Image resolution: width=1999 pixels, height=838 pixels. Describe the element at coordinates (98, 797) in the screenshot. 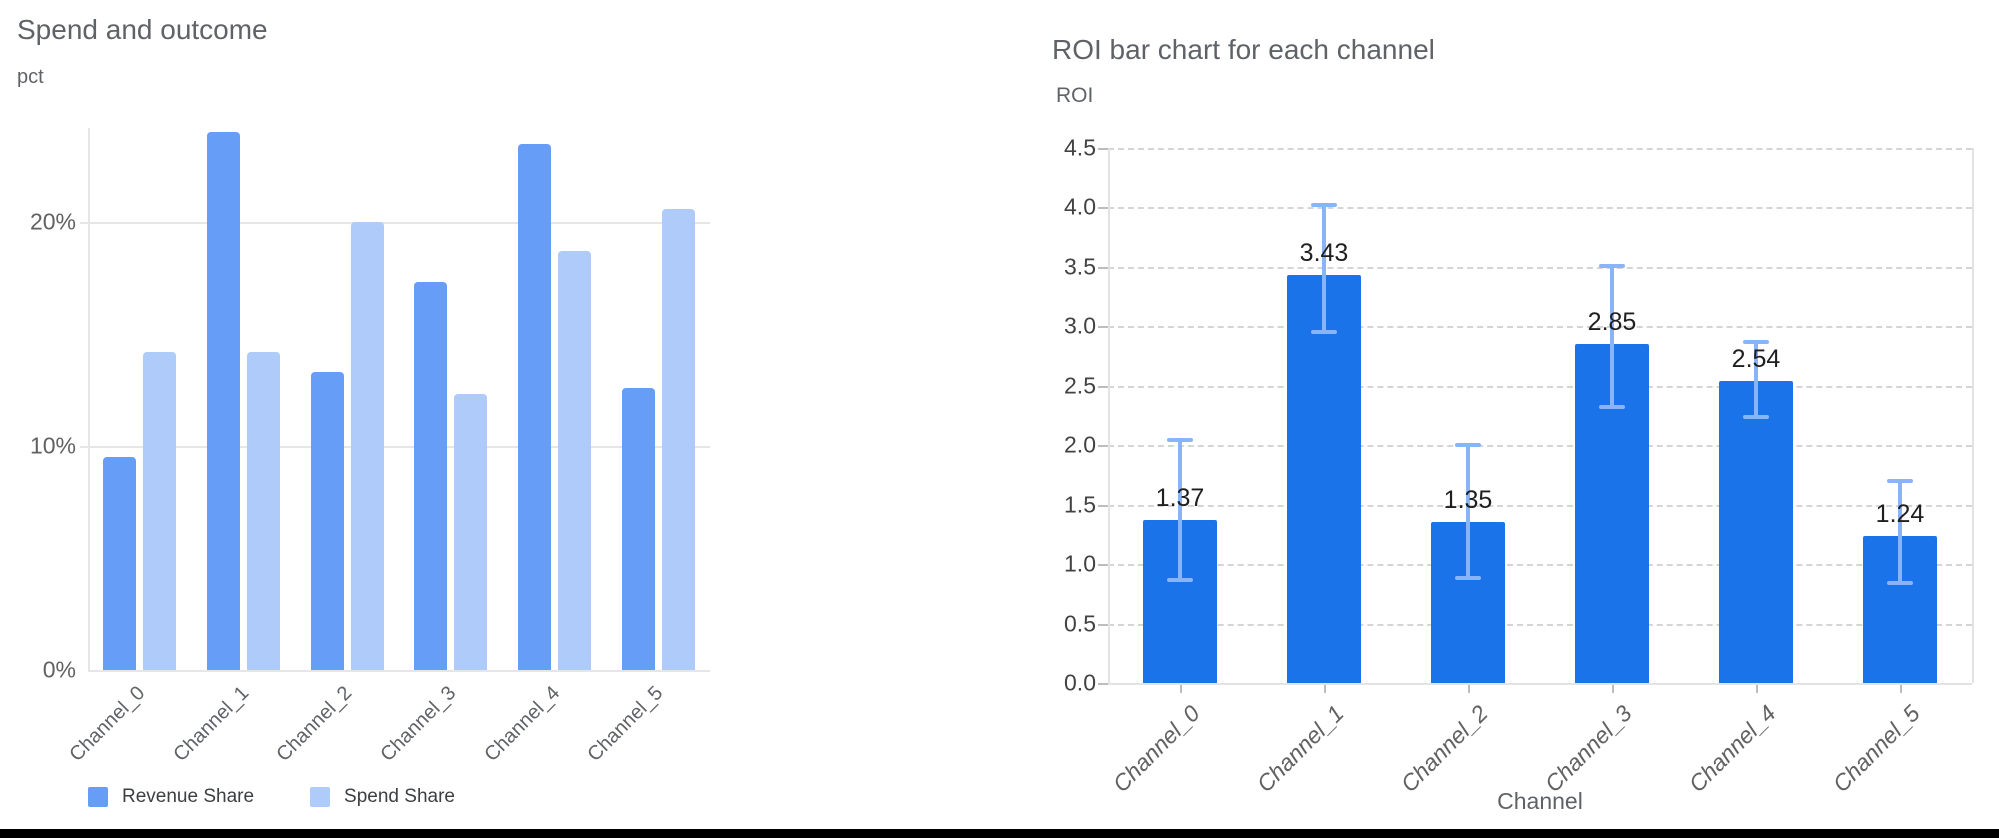

I see `revenue-share-swatch-icon` at that location.